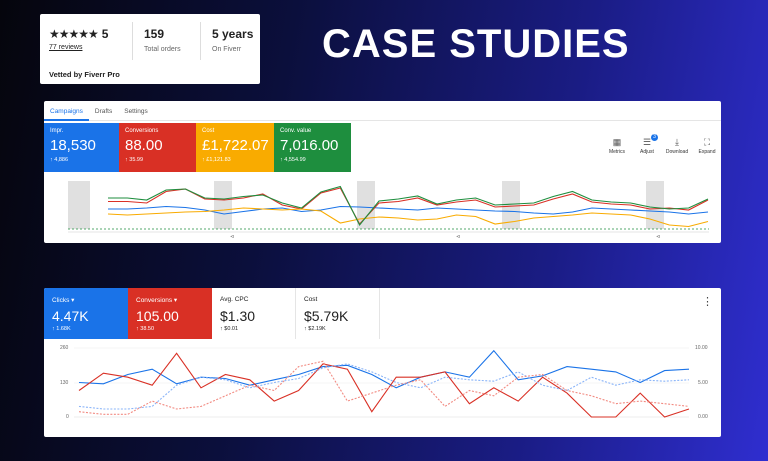 The height and width of the screenshot is (461, 768). I want to click on download-button: ⤓ Download, so click(677, 146).